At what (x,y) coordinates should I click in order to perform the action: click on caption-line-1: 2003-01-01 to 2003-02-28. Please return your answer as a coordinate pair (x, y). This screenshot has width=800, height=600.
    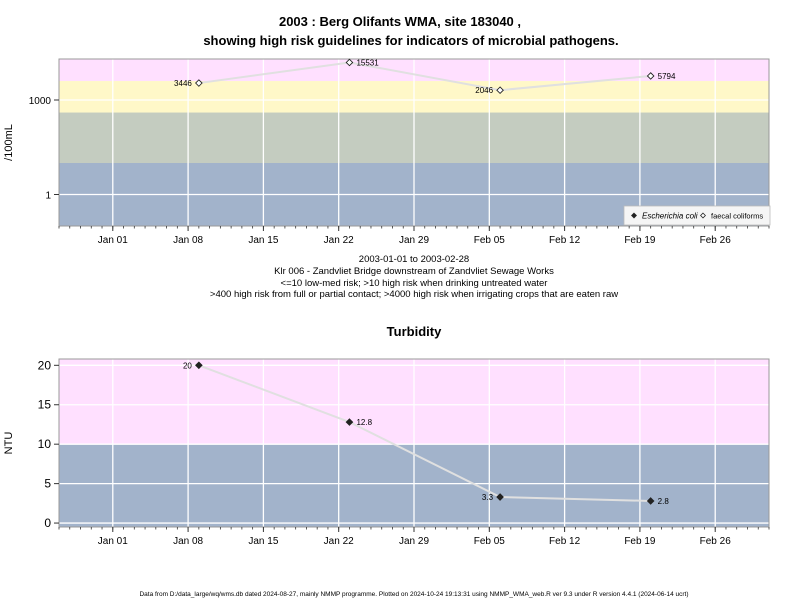
    Looking at the image, I should click on (414, 259).